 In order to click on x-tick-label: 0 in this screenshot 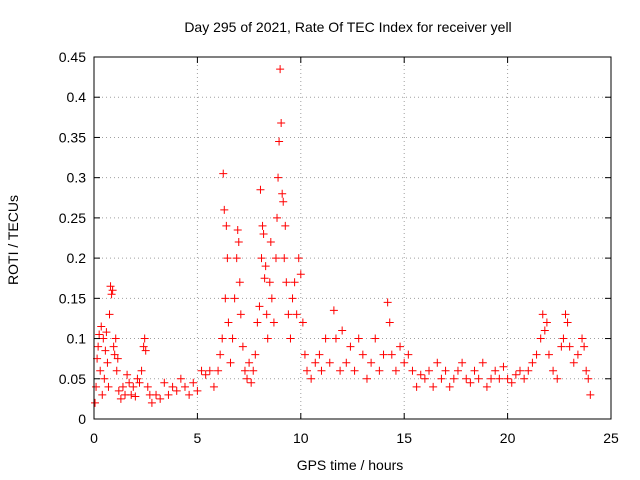, I will do `click(94, 438)`.